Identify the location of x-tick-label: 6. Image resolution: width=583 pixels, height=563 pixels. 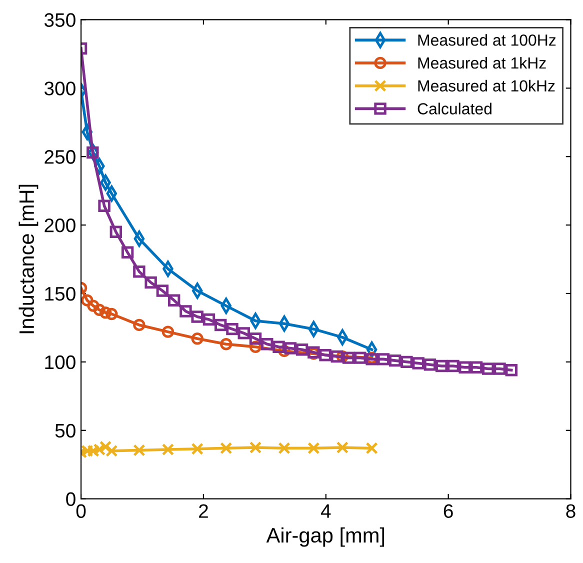
(448, 511).